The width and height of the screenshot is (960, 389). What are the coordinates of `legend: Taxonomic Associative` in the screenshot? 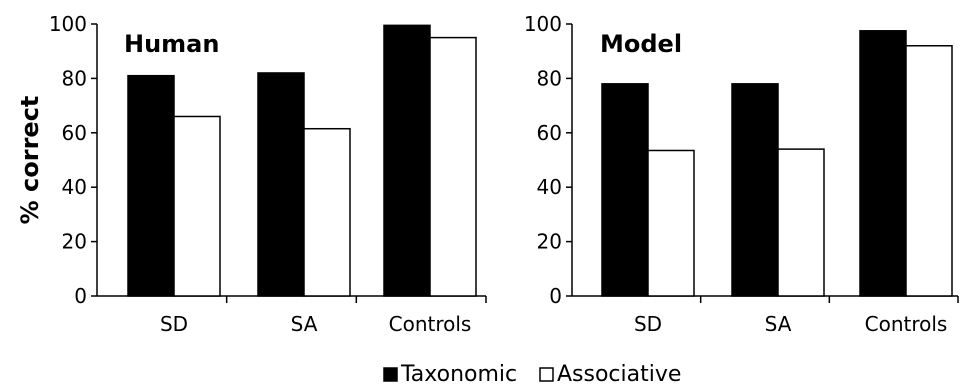 It's located at (532, 374).